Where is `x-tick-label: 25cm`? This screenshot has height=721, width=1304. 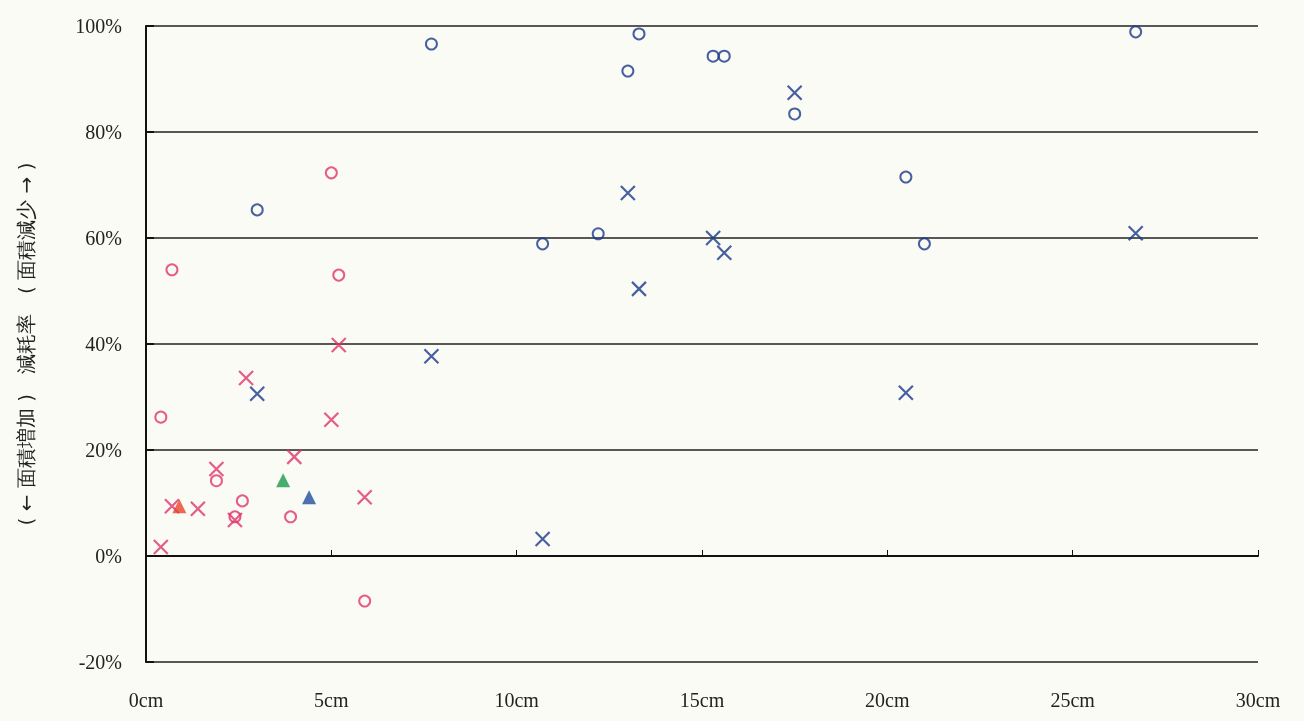 x-tick-label: 25cm is located at coordinates (1073, 700).